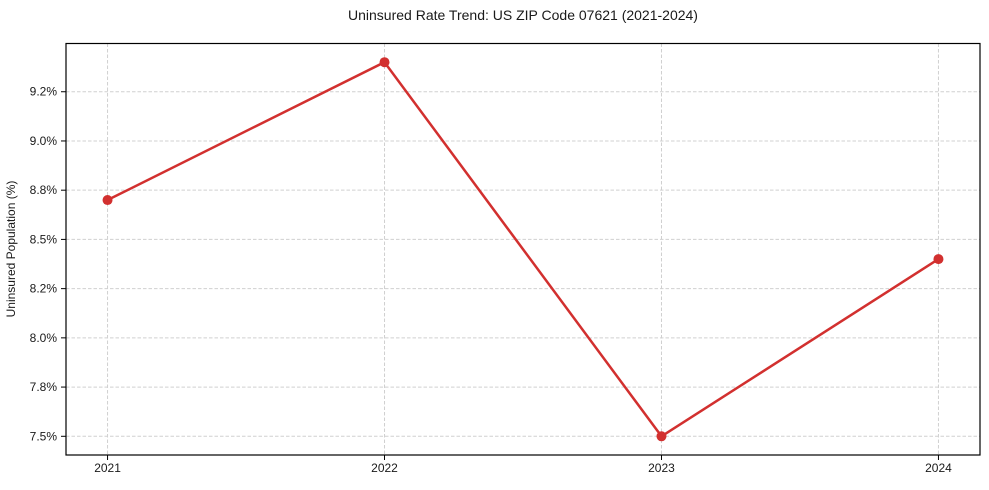 The width and height of the screenshot is (989, 490). What do you see at coordinates (384, 468) in the screenshot?
I see `x-tick-label: 2022` at bounding box center [384, 468].